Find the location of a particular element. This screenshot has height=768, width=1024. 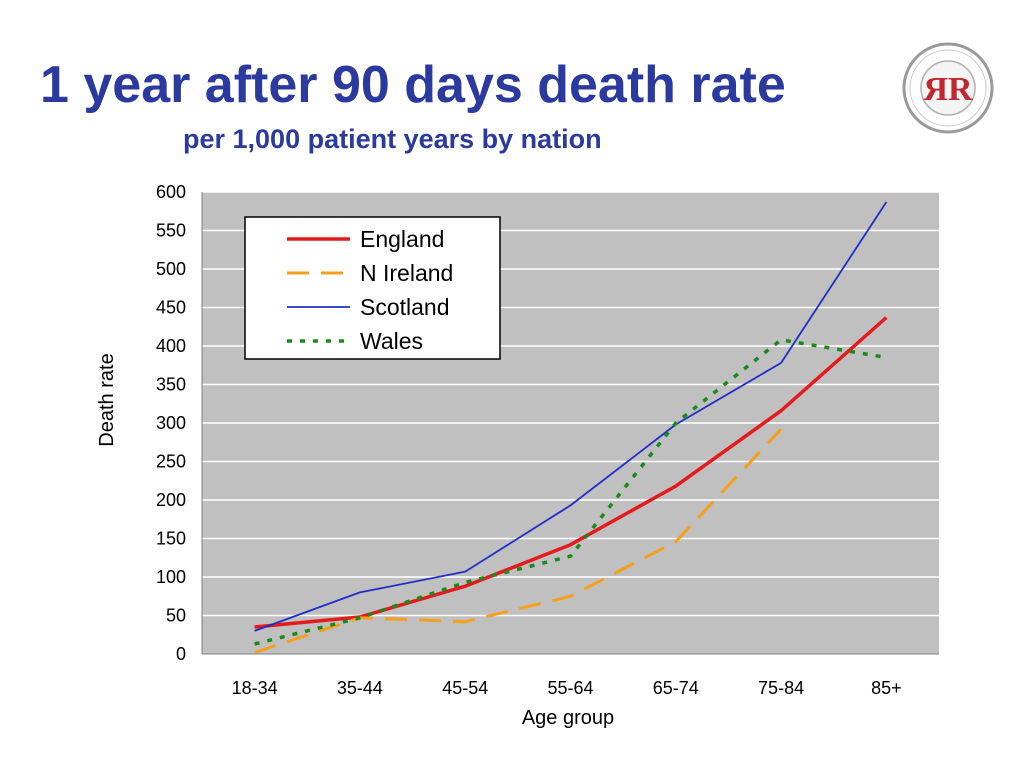

y-tick-label: 50 is located at coordinates (176, 616).